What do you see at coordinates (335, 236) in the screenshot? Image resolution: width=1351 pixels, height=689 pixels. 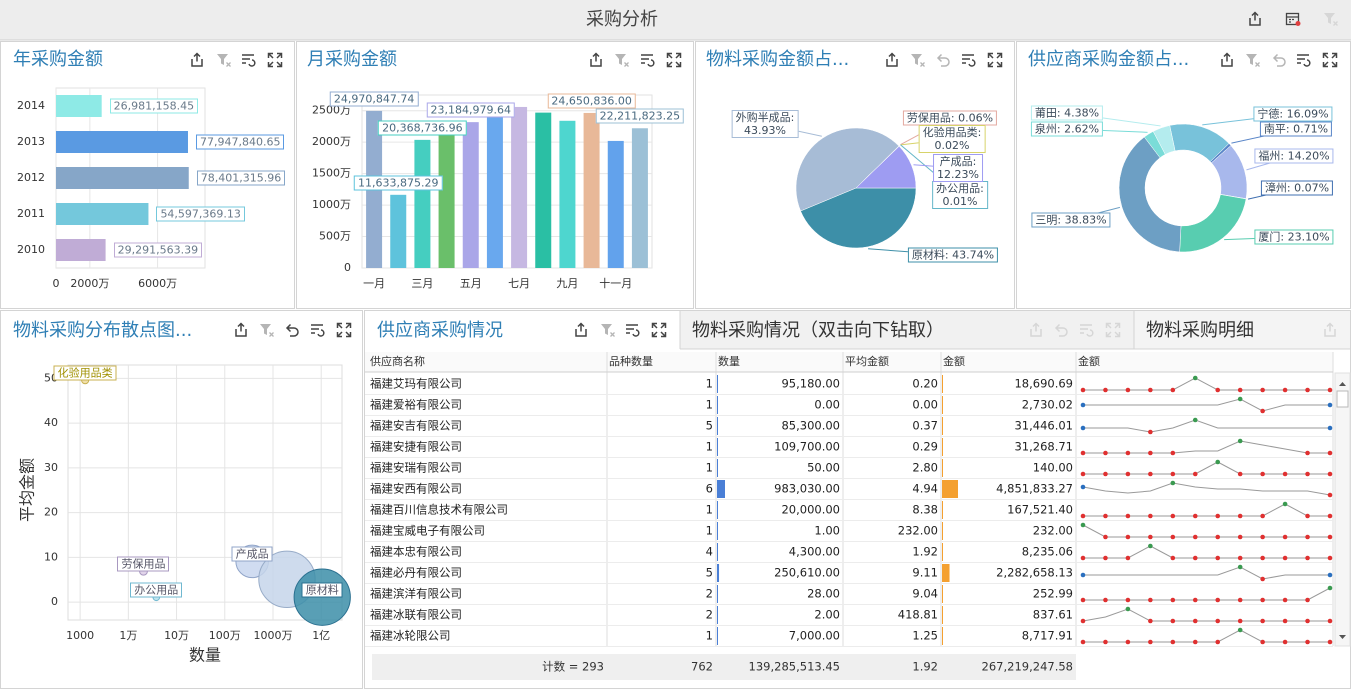 I see `y-tick-label: 500万` at bounding box center [335, 236].